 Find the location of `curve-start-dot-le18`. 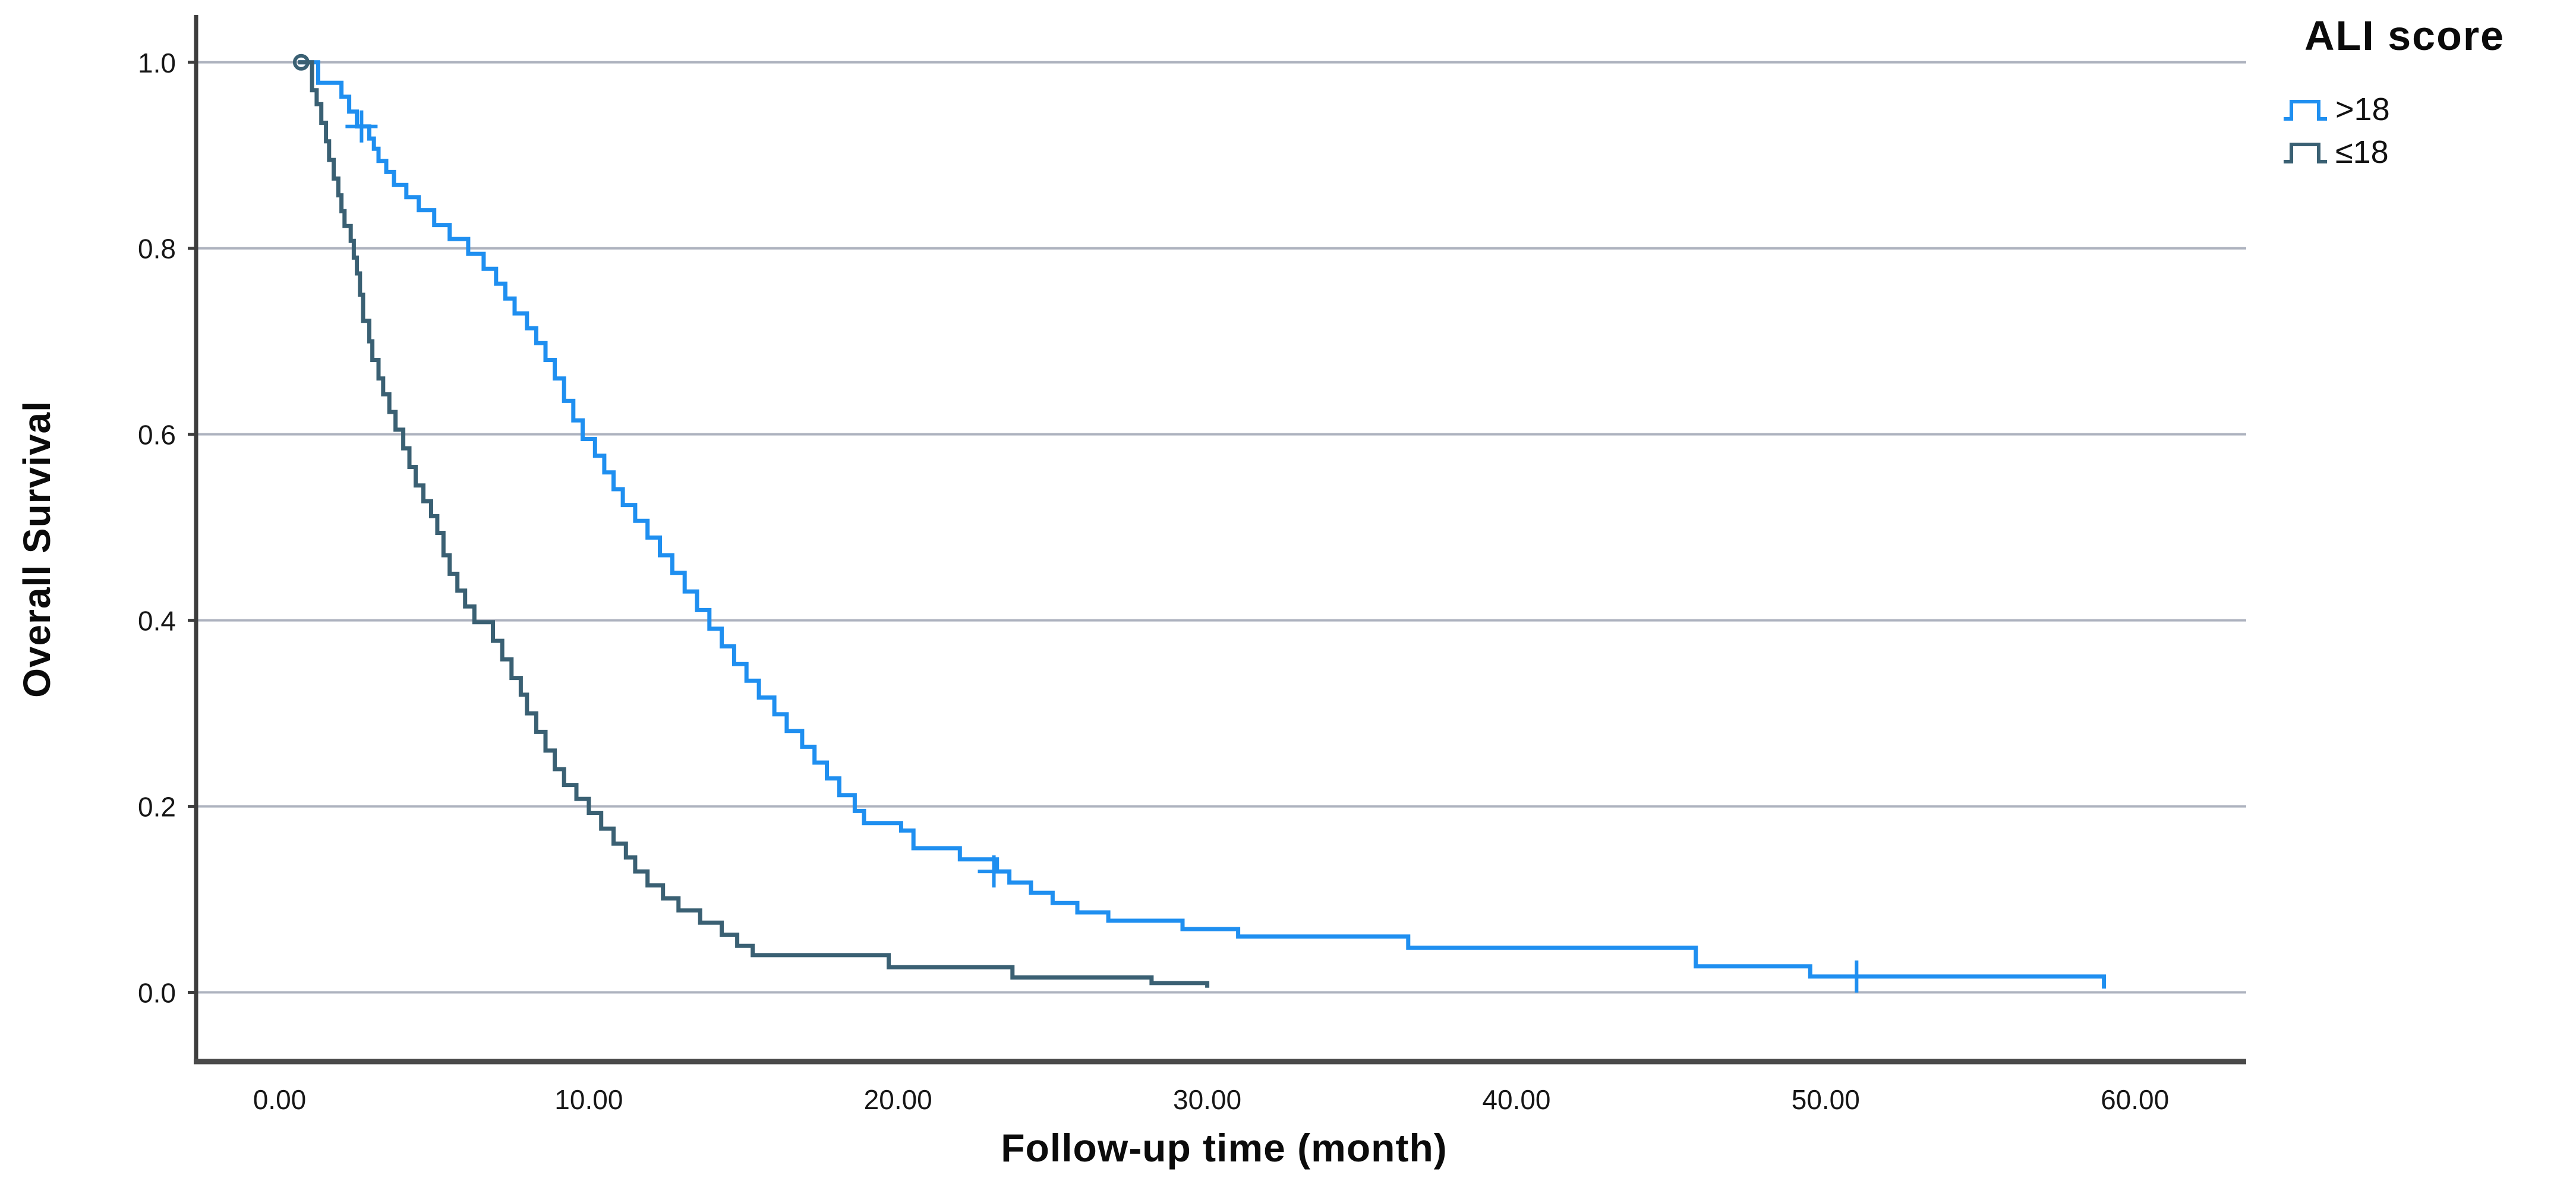

curve-start-dot-le18 is located at coordinates (301, 62).